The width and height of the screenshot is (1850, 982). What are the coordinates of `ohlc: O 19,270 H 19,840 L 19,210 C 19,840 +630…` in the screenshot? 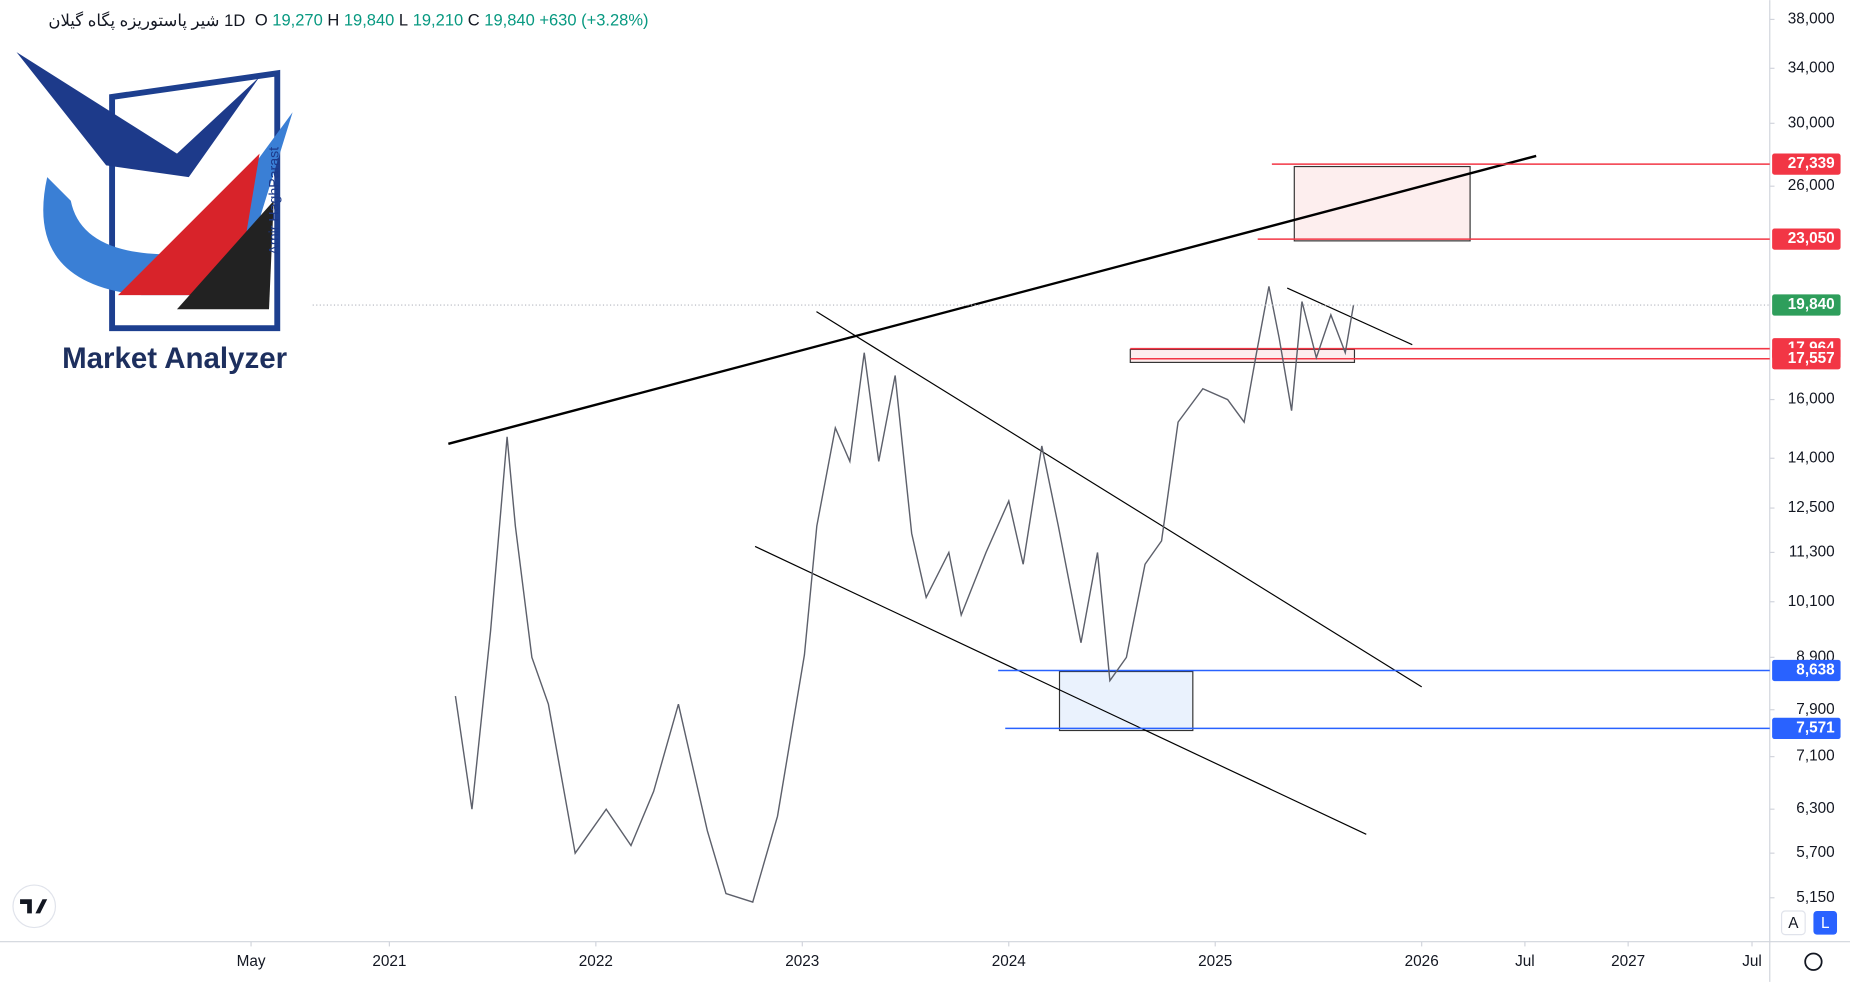 It's located at (452, 21).